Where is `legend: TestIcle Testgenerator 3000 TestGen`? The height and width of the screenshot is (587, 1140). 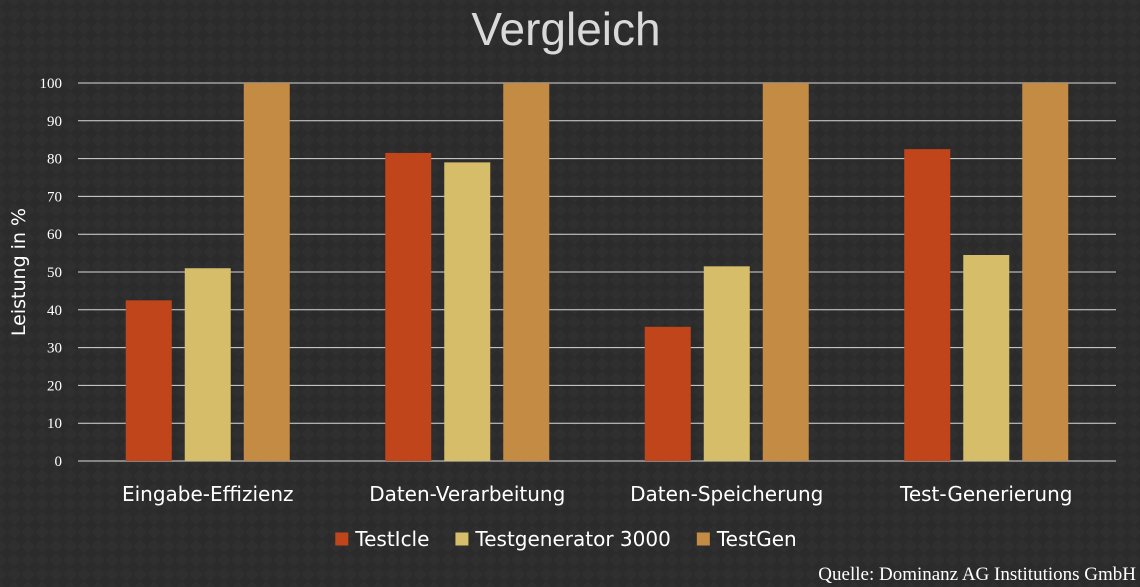 legend: TestIcle Testgenerator 3000 TestGen is located at coordinates (566, 539).